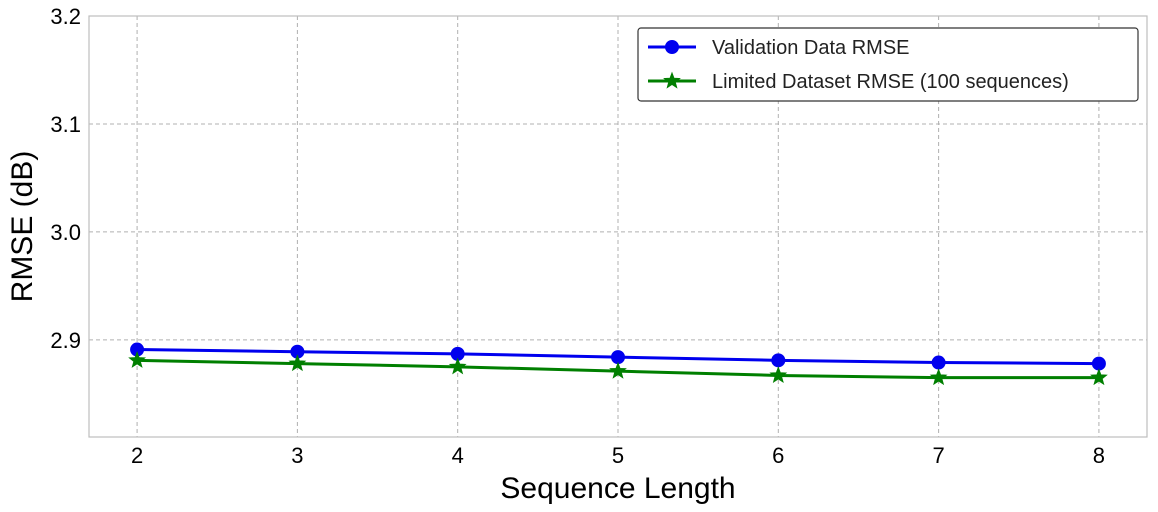 The width and height of the screenshot is (1158, 512). I want to click on legend-label-limited: Limited Dataset RMSE (100 sequences), so click(890, 82).